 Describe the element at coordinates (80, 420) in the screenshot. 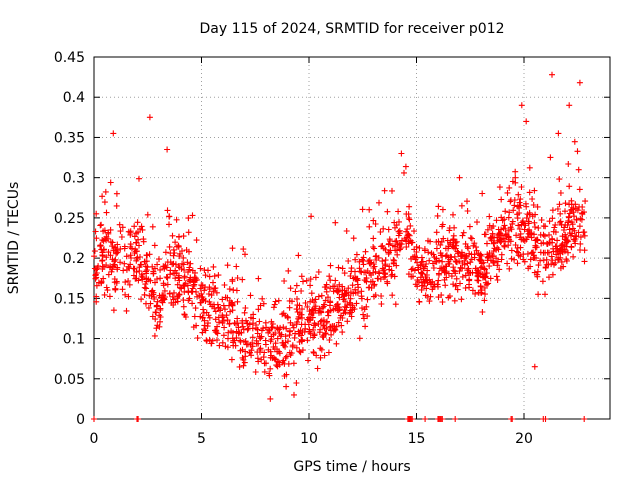

I see `y-tick-label: 0` at that location.